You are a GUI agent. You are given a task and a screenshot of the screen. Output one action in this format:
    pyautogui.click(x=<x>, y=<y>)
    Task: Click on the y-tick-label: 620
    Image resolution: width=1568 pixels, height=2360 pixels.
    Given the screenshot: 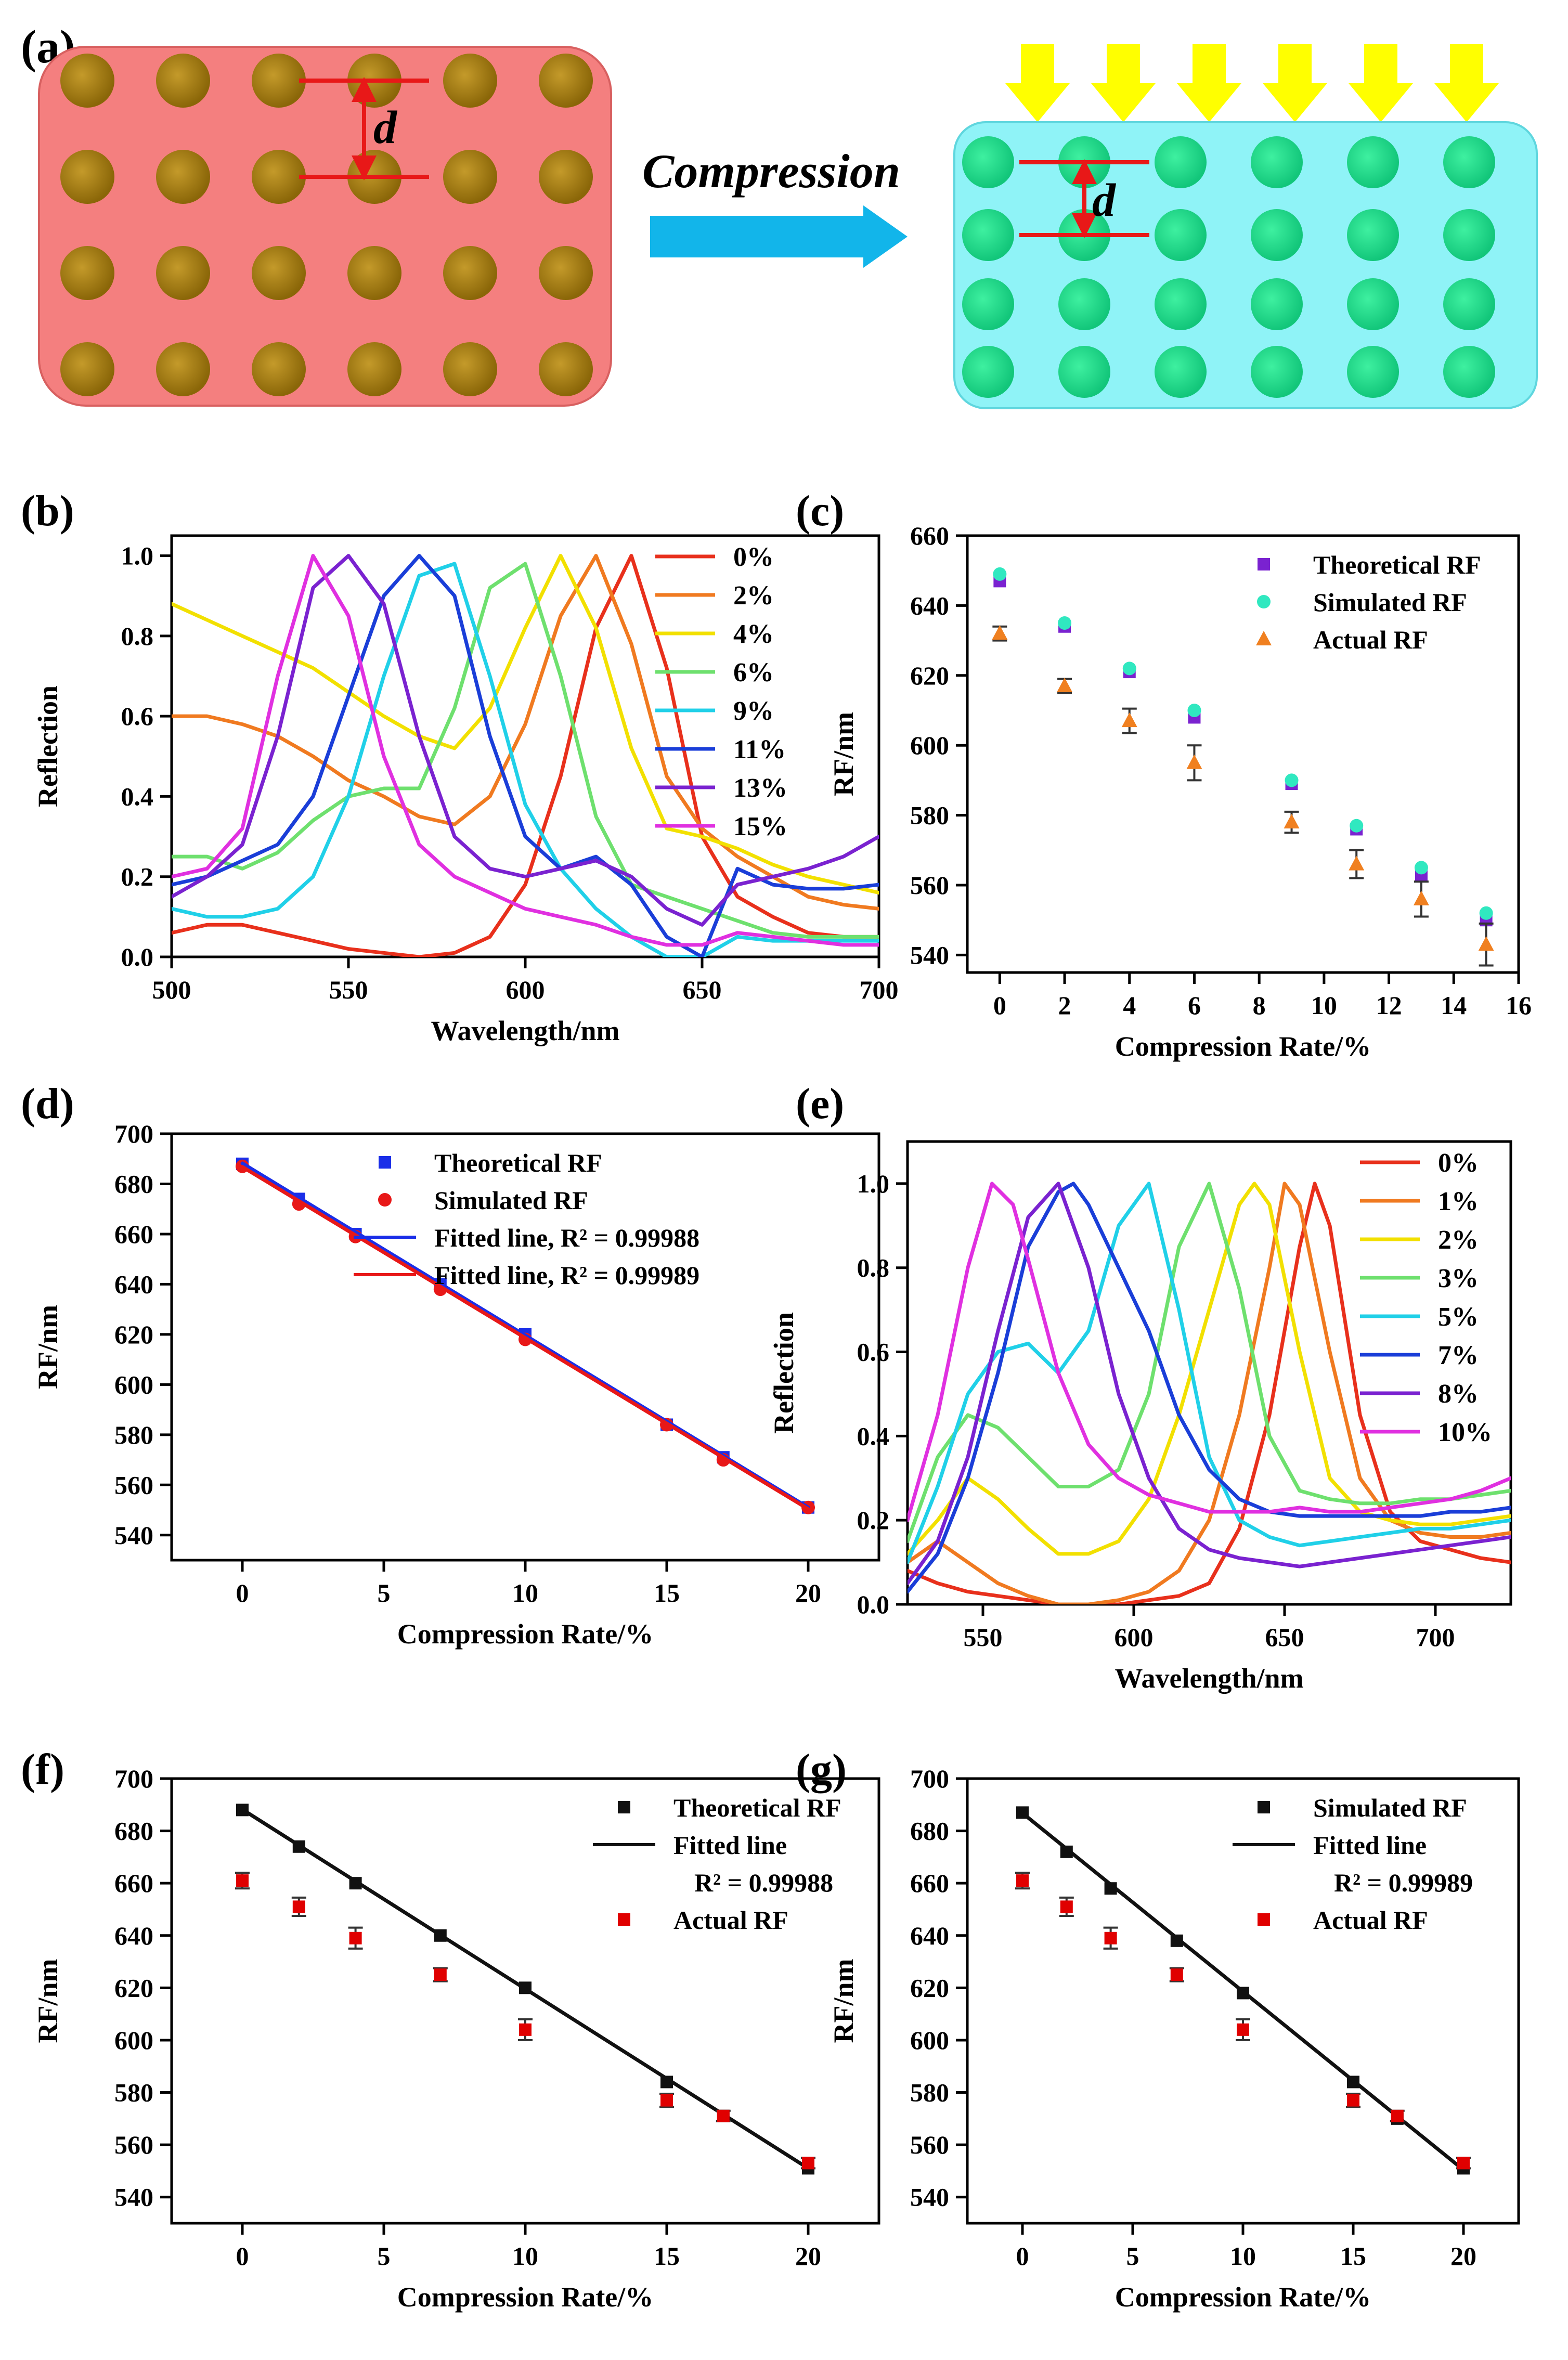 What is the action you would take?
    pyautogui.click(x=930, y=675)
    